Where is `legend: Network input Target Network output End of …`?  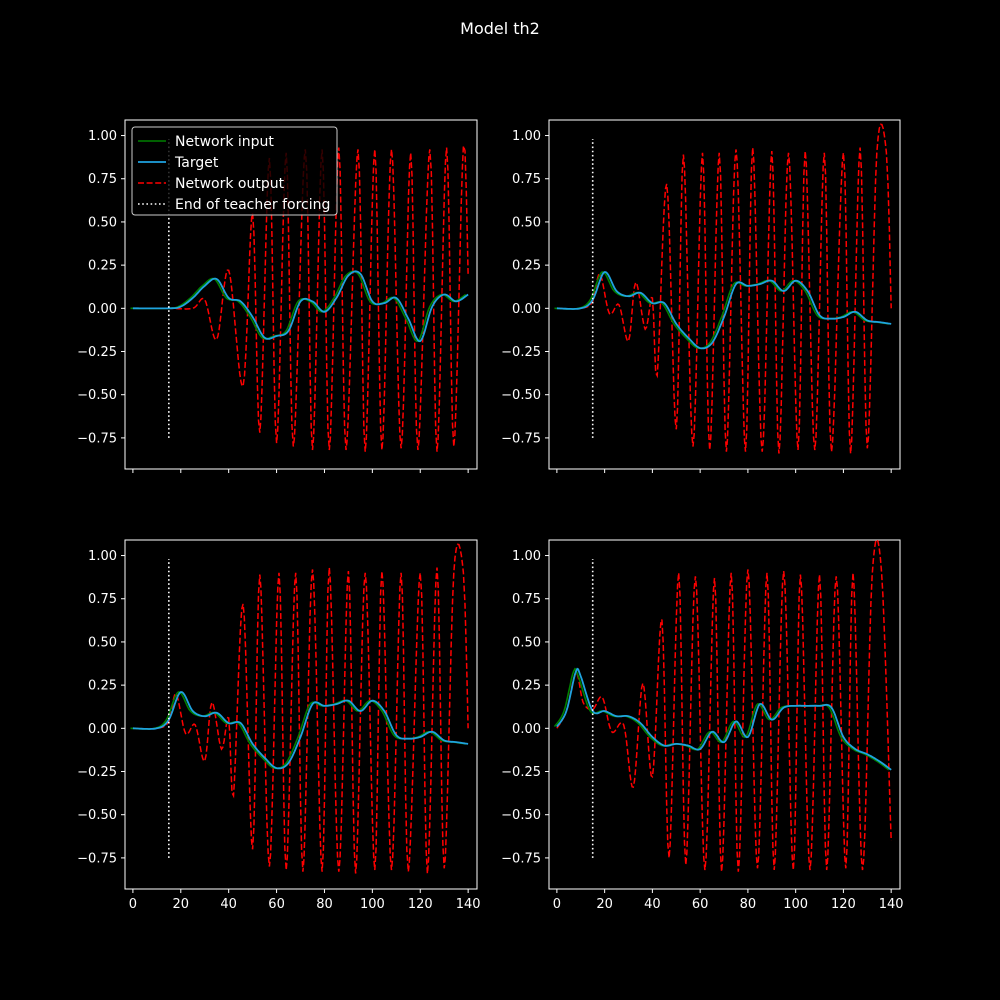
legend: Network input Target Network output End of … is located at coordinates (234, 171).